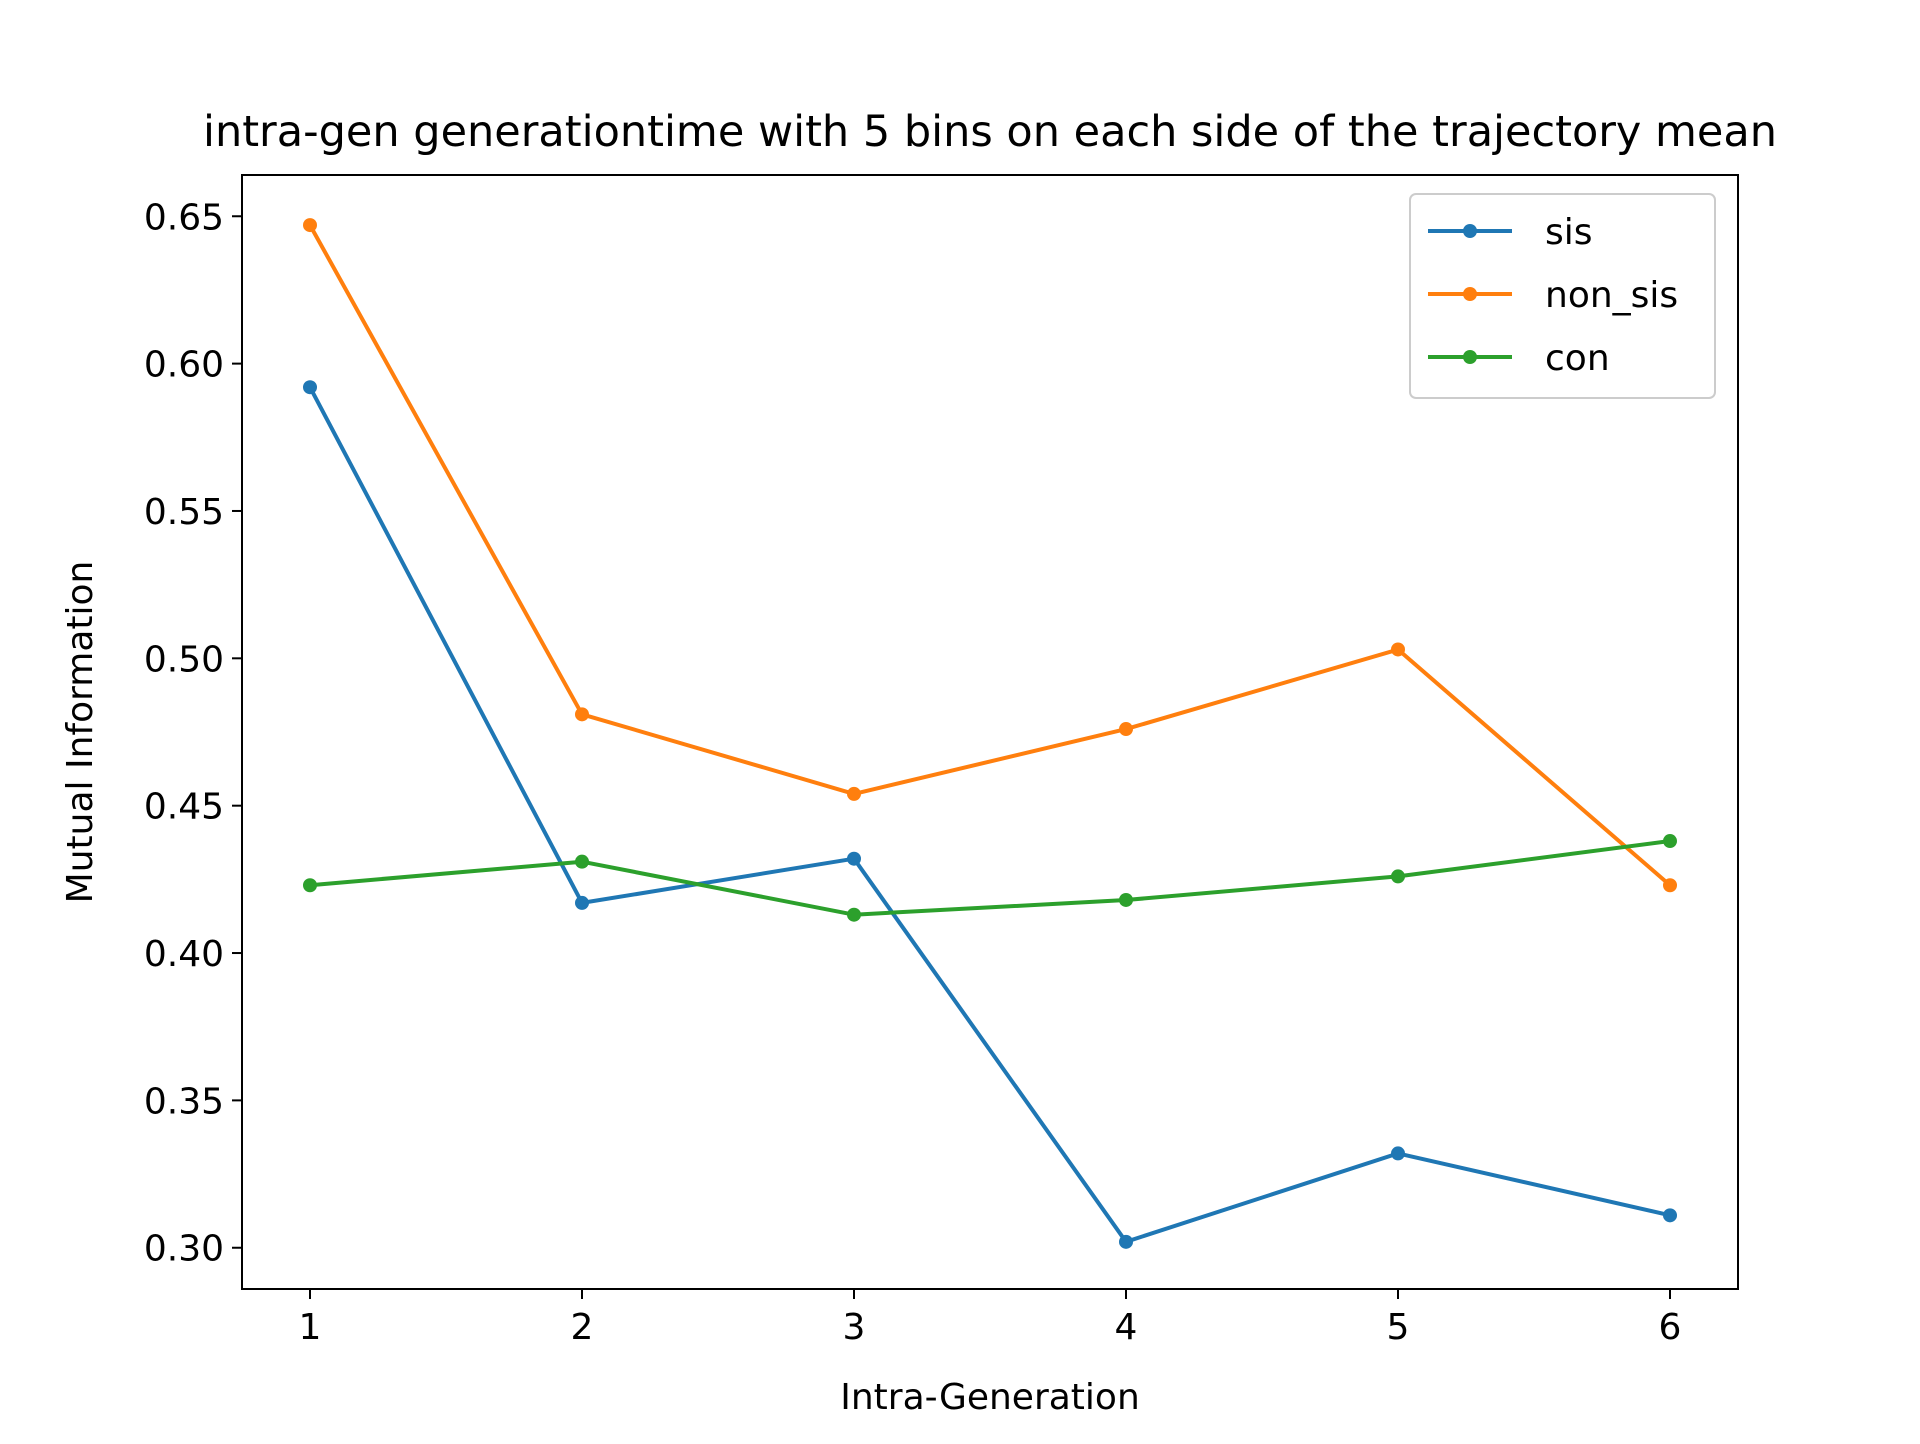  I want to click on legend-item-con: con, so click(1519, 358).